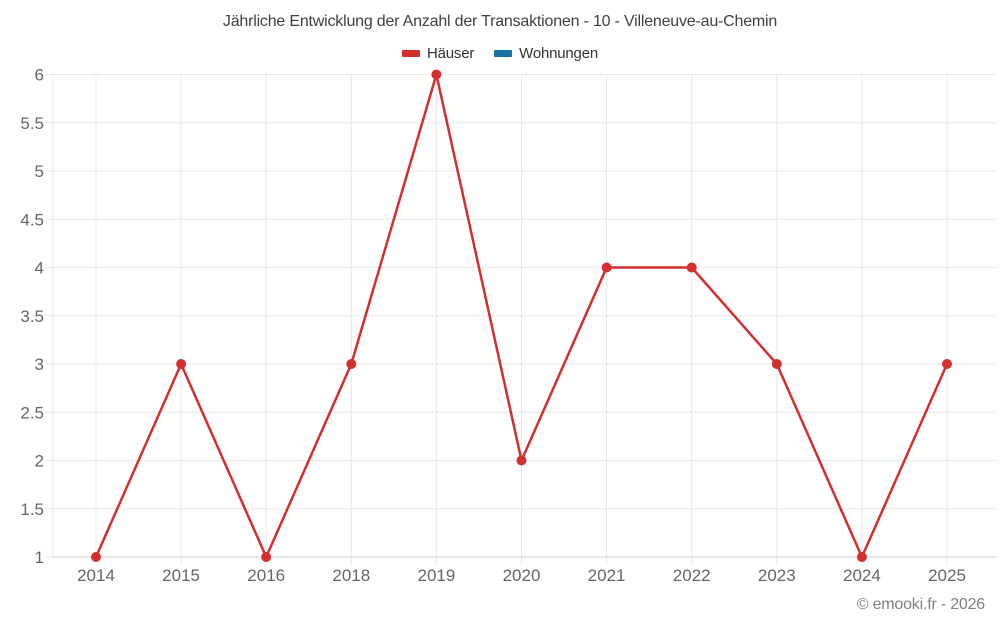  Describe the element at coordinates (181, 575) in the screenshot. I see `x-tick-label: 2015` at that location.